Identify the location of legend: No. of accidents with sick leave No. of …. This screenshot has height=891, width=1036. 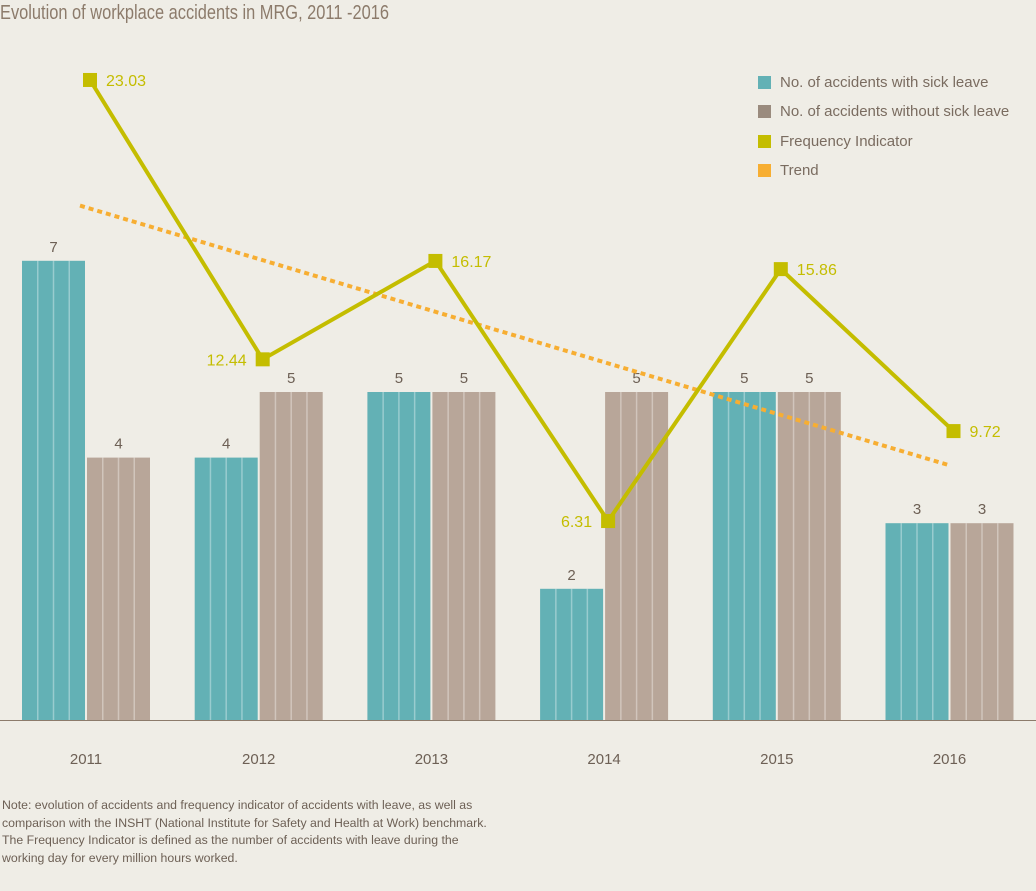
(883, 126).